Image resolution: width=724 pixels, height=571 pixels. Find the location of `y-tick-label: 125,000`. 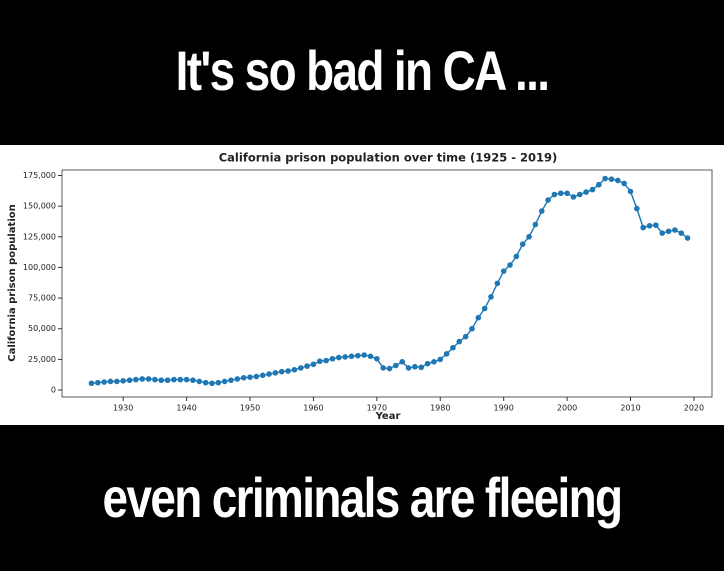

y-tick-label: 125,000 is located at coordinates (39, 236).